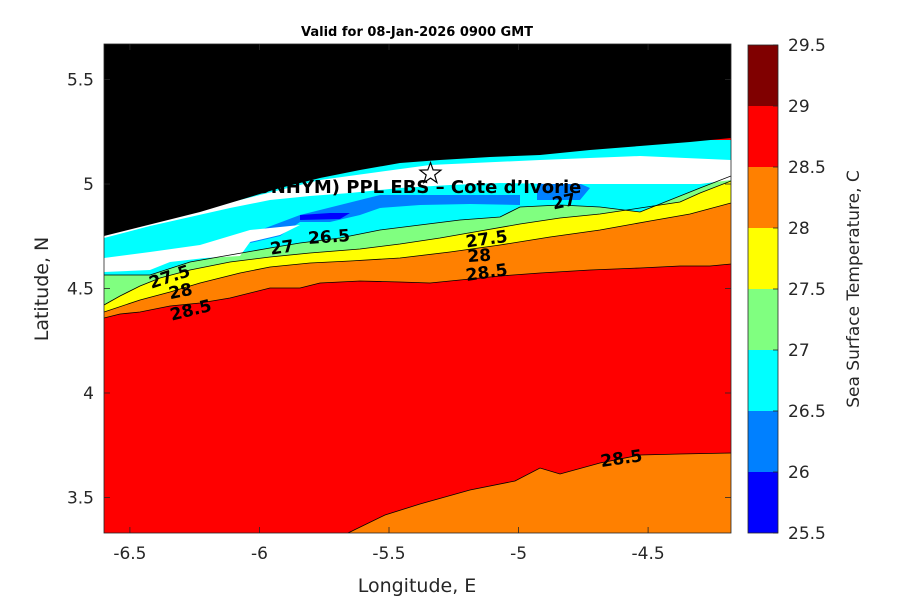 Image resolution: width=900 pixels, height=600 pixels. Describe the element at coordinates (799, 351) in the screenshot. I see `colorbar-tick-label: 27` at that location.